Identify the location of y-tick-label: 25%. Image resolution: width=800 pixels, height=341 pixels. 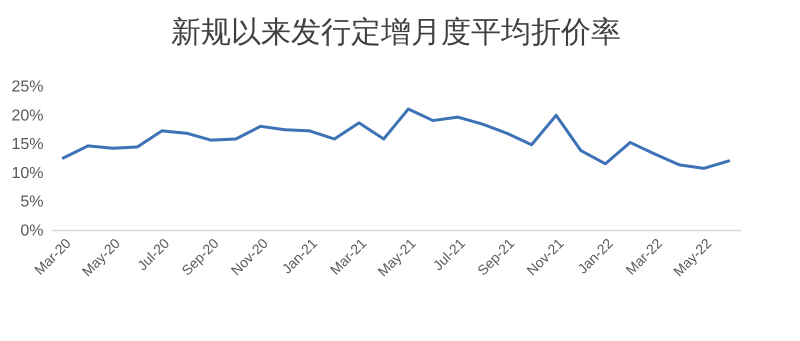
(27, 87).